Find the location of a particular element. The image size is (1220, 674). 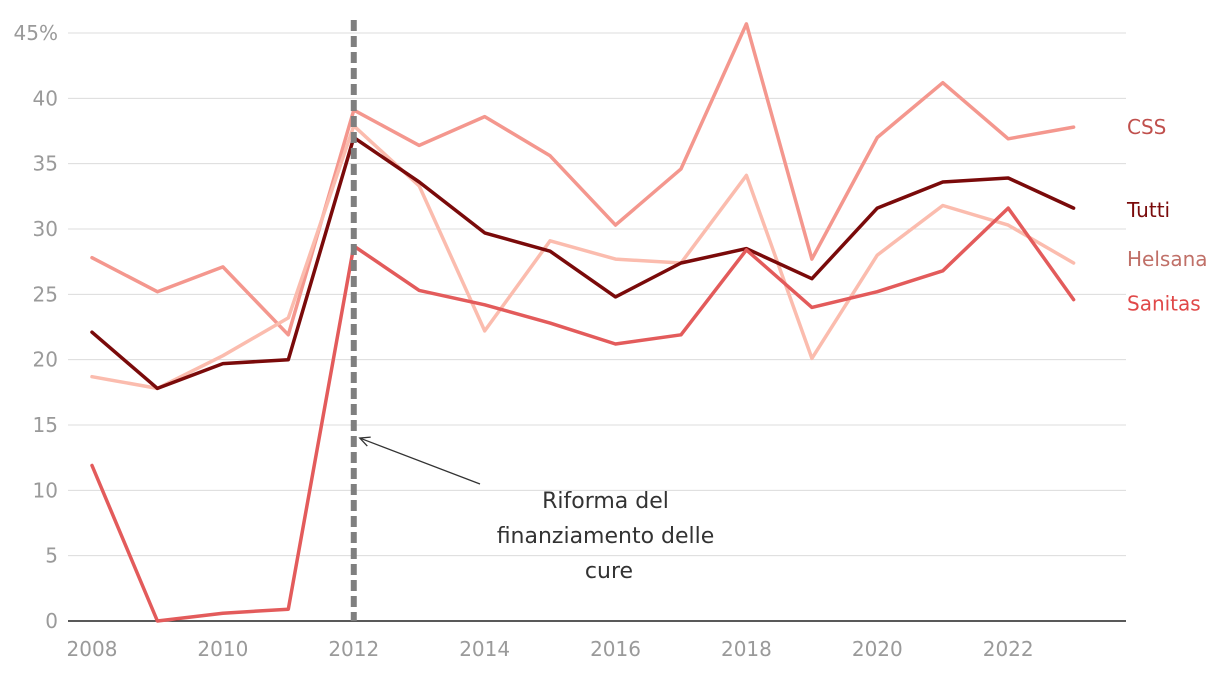

x-tick-label: 2008 is located at coordinates (92, 649).